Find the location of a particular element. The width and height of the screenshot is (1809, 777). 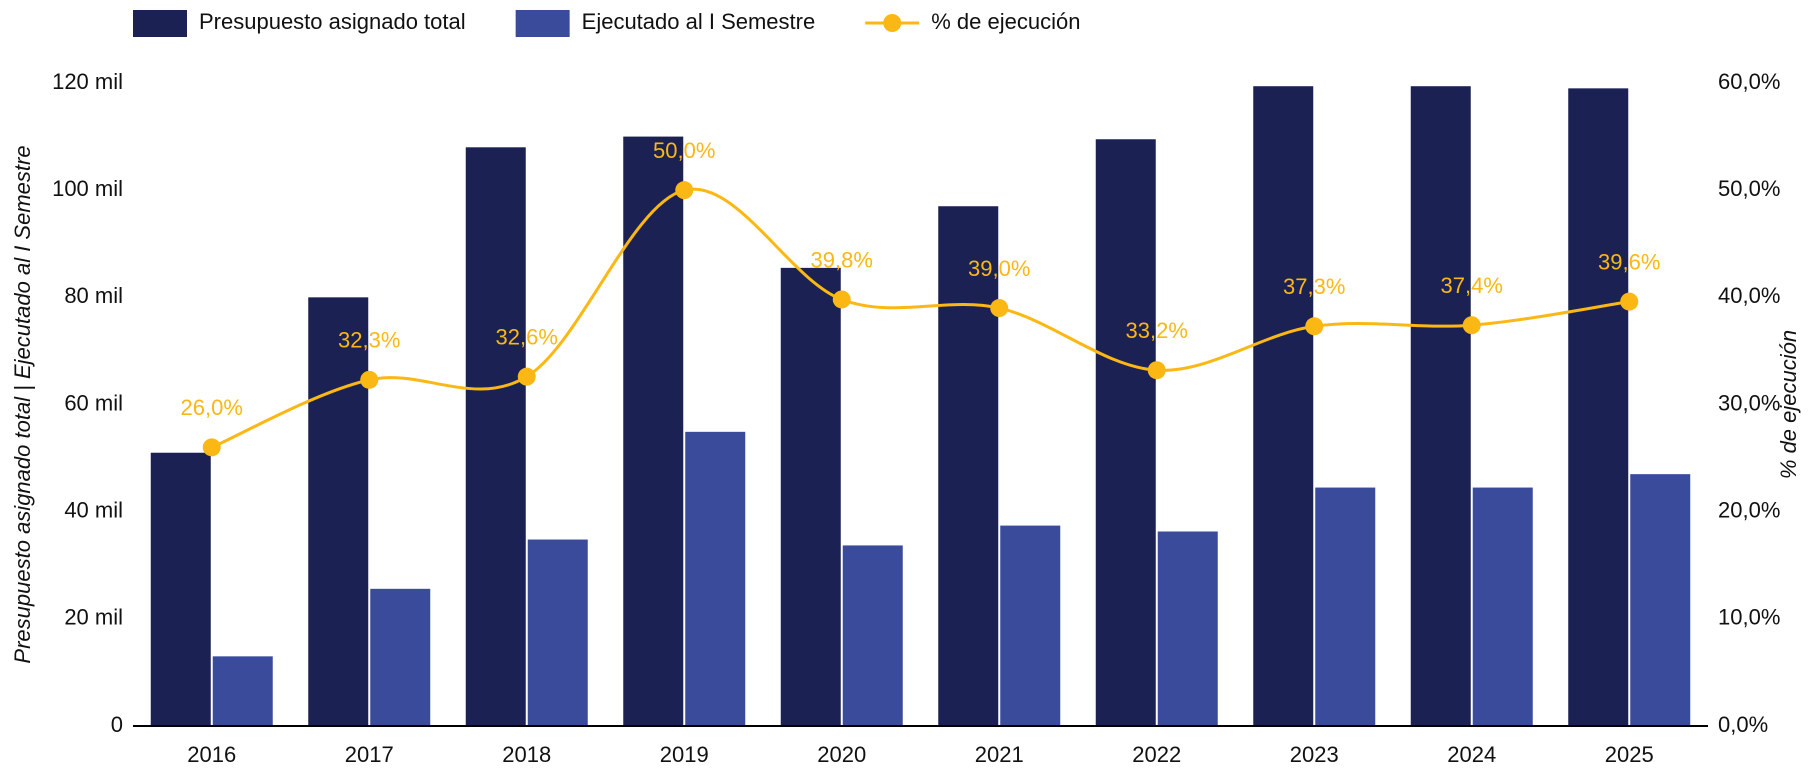

y2-tick-label: 10,0% is located at coordinates (1749, 617).